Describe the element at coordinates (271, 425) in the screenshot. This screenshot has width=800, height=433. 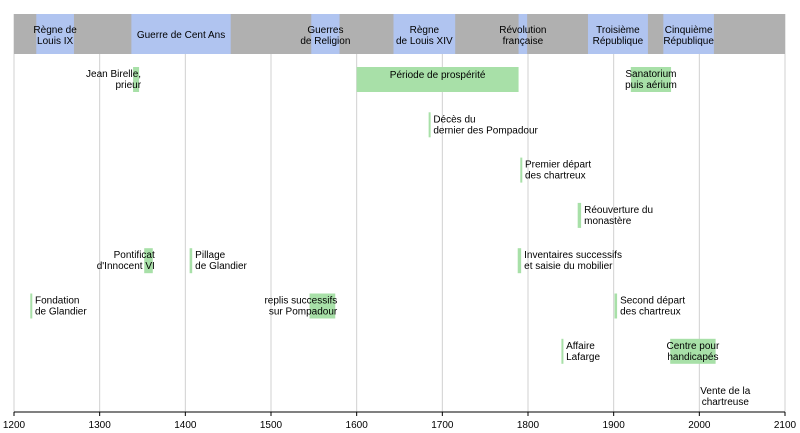
I see `x-tick-label: 1500` at that location.